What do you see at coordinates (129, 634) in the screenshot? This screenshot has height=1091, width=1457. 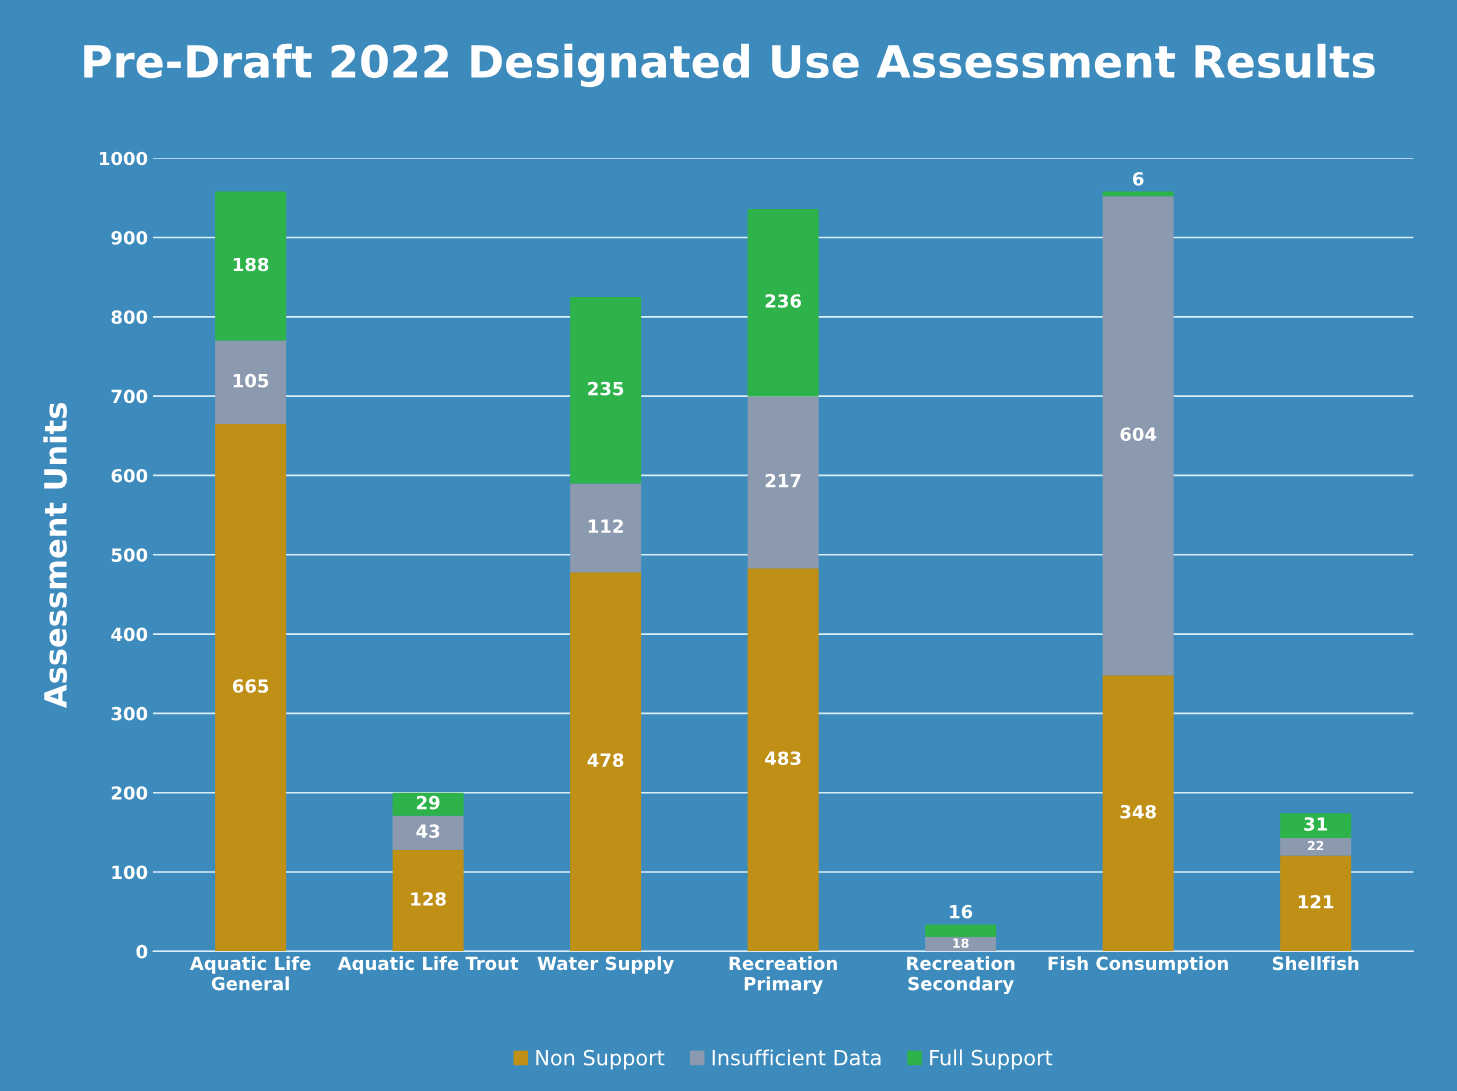 I see `y-tick-label: 400` at bounding box center [129, 634].